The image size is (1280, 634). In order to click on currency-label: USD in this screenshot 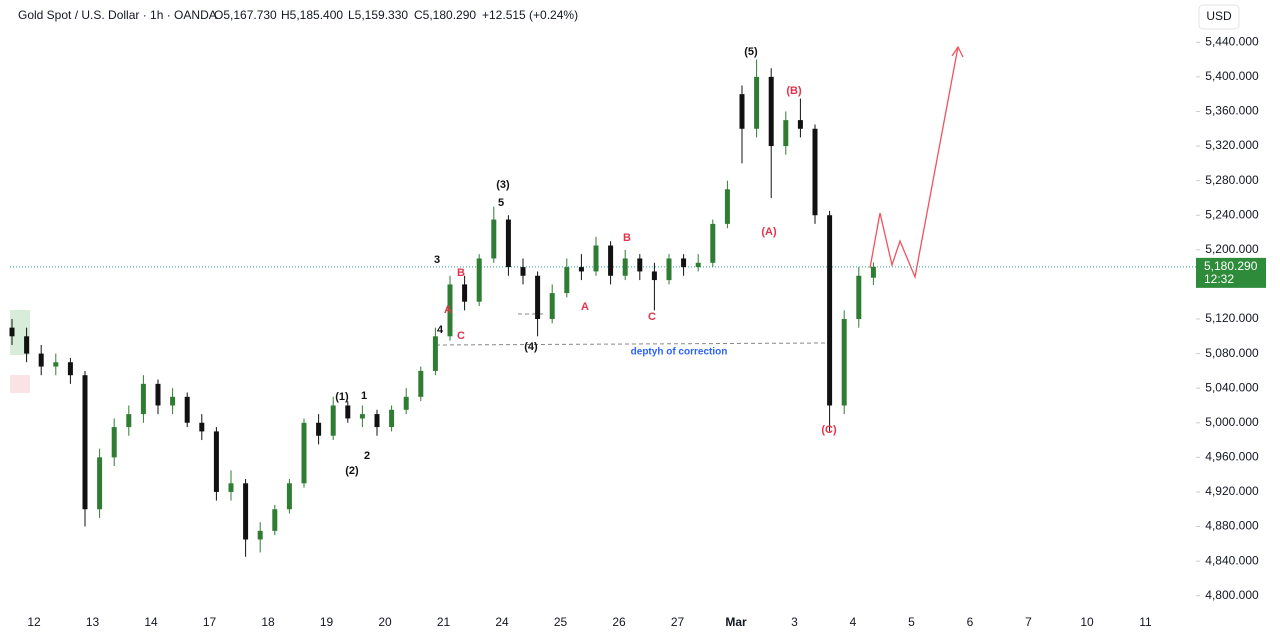, I will do `click(1219, 16)`.